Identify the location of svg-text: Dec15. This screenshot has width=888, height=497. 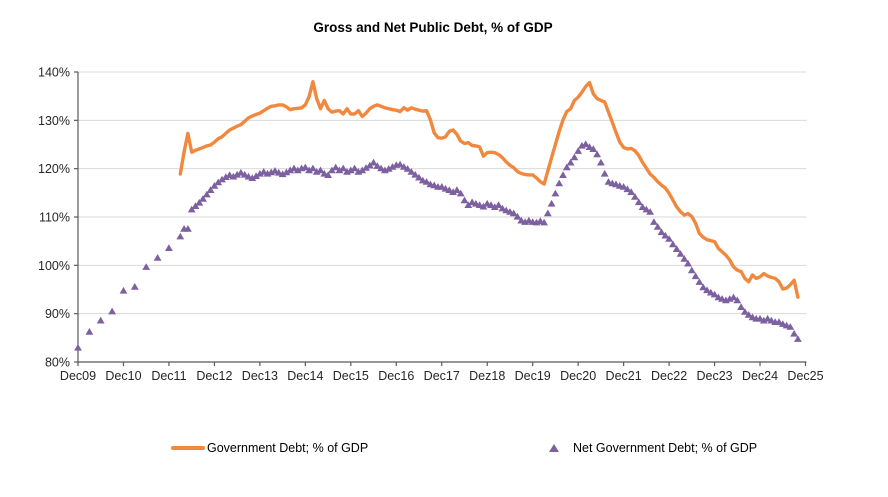
(351, 376).